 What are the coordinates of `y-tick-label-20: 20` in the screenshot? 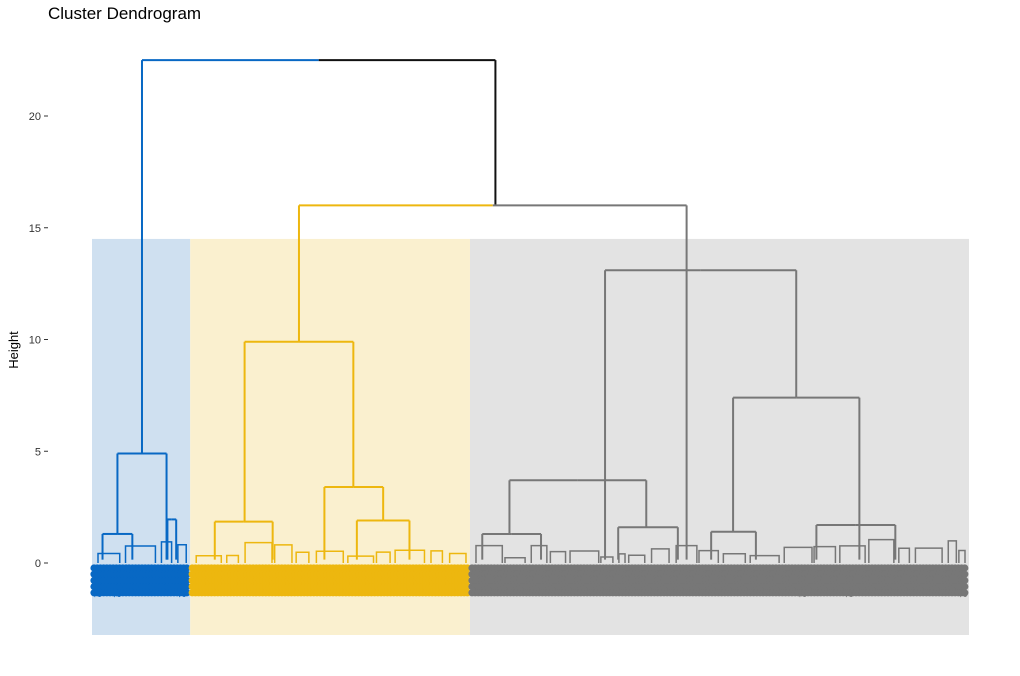 It's located at (35, 117).